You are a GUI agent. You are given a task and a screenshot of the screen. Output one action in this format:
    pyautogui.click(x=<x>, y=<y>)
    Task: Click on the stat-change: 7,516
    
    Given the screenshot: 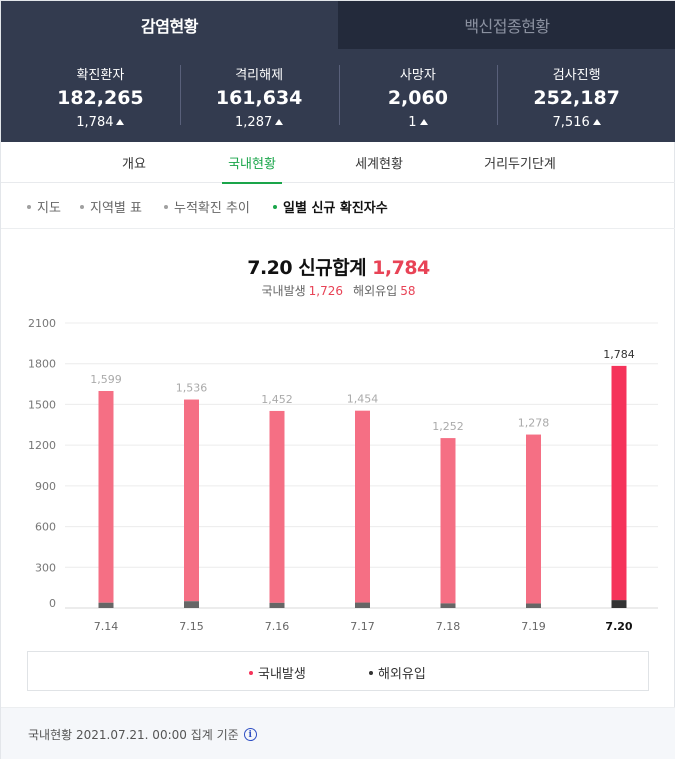 What is the action you would take?
    pyautogui.click(x=577, y=122)
    